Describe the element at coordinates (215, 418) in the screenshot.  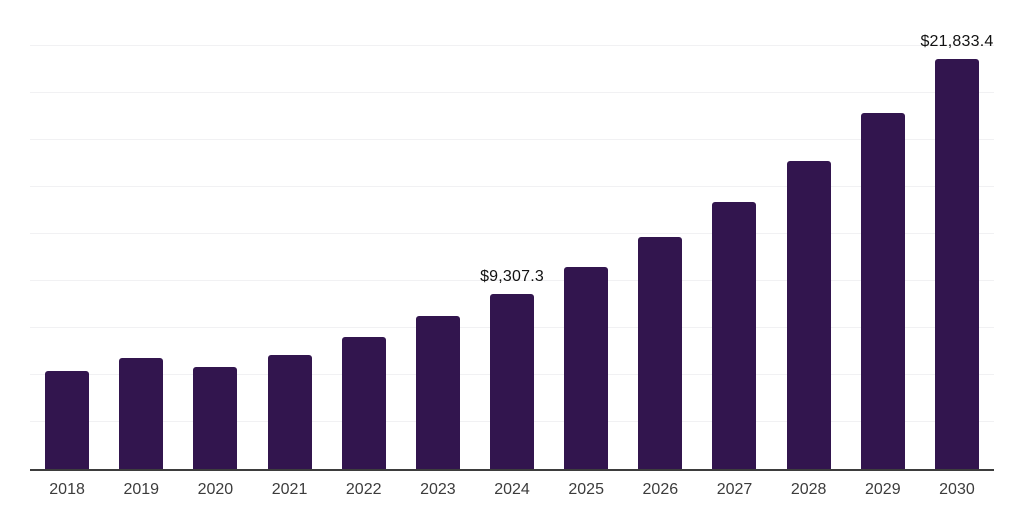
I see `bar-2020` at that location.